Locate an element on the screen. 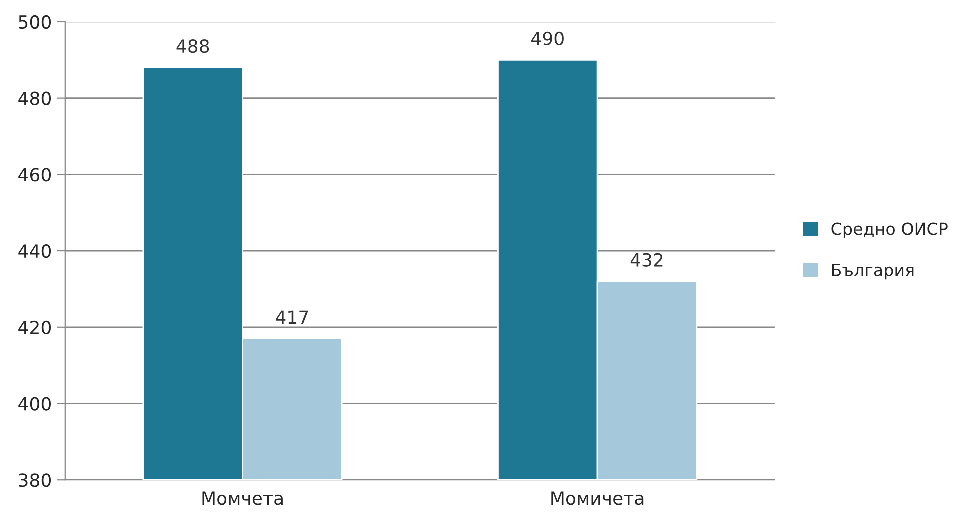  legend-label: Средно ОИСР is located at coordinates (890, 230).